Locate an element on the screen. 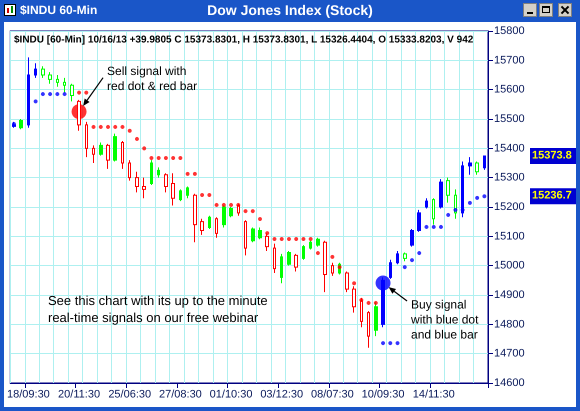 This screenshot has height=411, width=580. x-tick-label: 01/10:30 is located at coordinates (231, 394).